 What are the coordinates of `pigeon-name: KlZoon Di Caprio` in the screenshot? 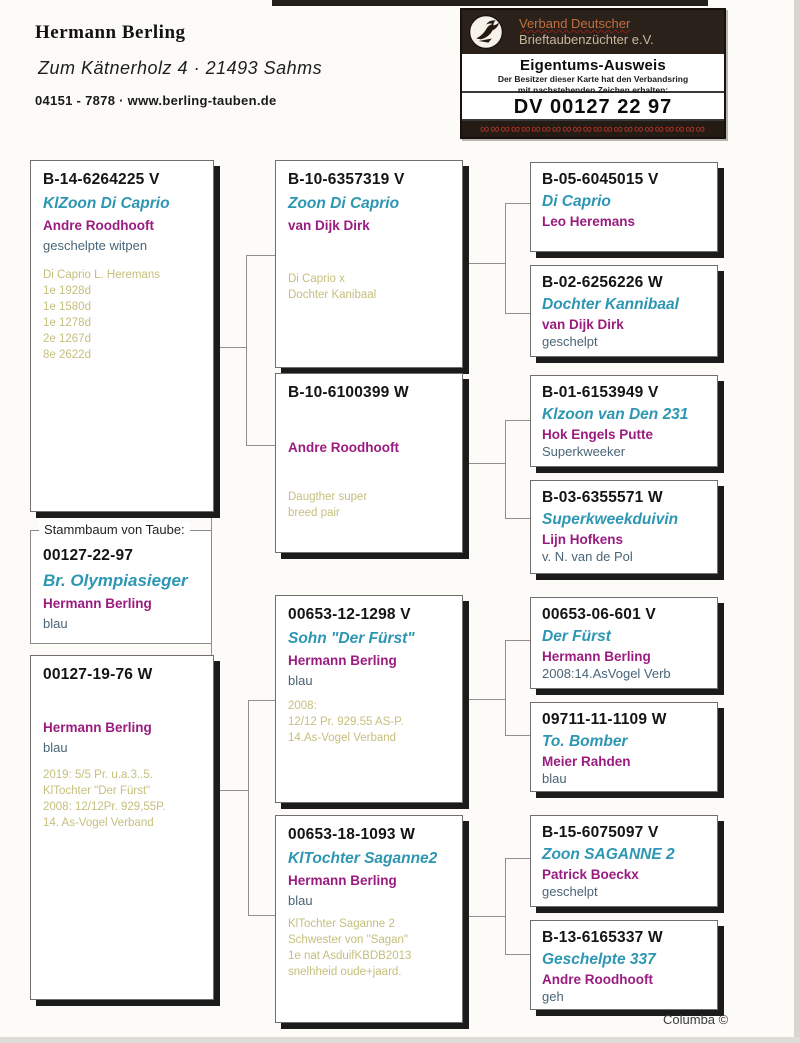 It's located at (106, 203).